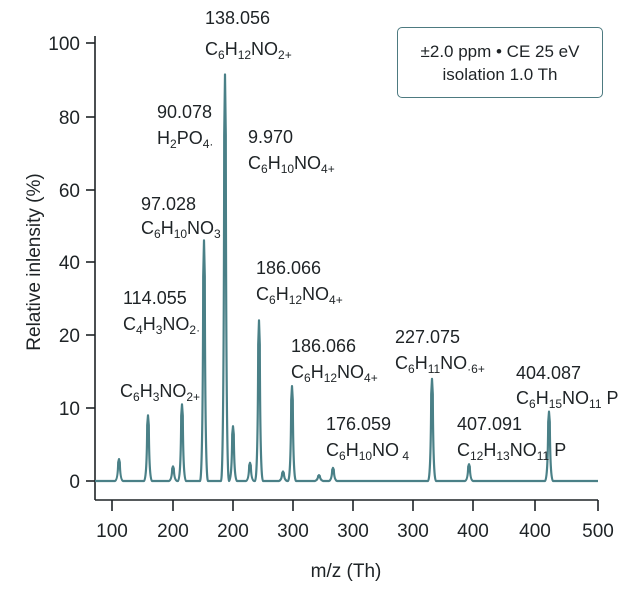 This screenshot has width=644, height=601. I want to click on y-tick-label: 10, so click(69, 409).